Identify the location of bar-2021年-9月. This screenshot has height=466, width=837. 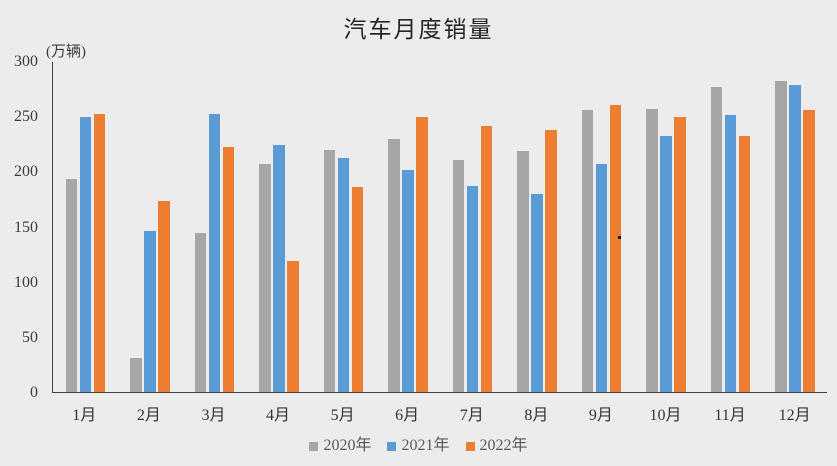
(601, 278).